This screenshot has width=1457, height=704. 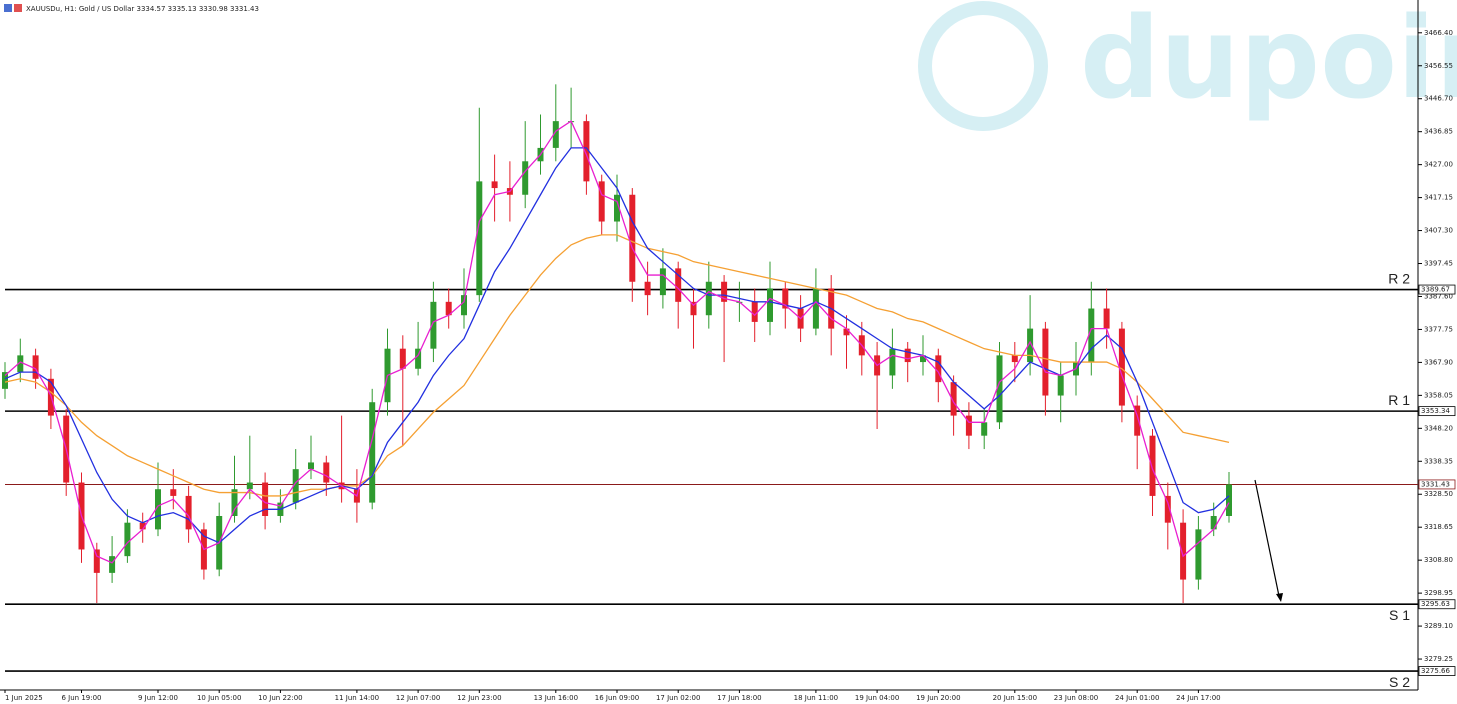 I want to click on level-name: R 2, so click(x=1399, y=278).